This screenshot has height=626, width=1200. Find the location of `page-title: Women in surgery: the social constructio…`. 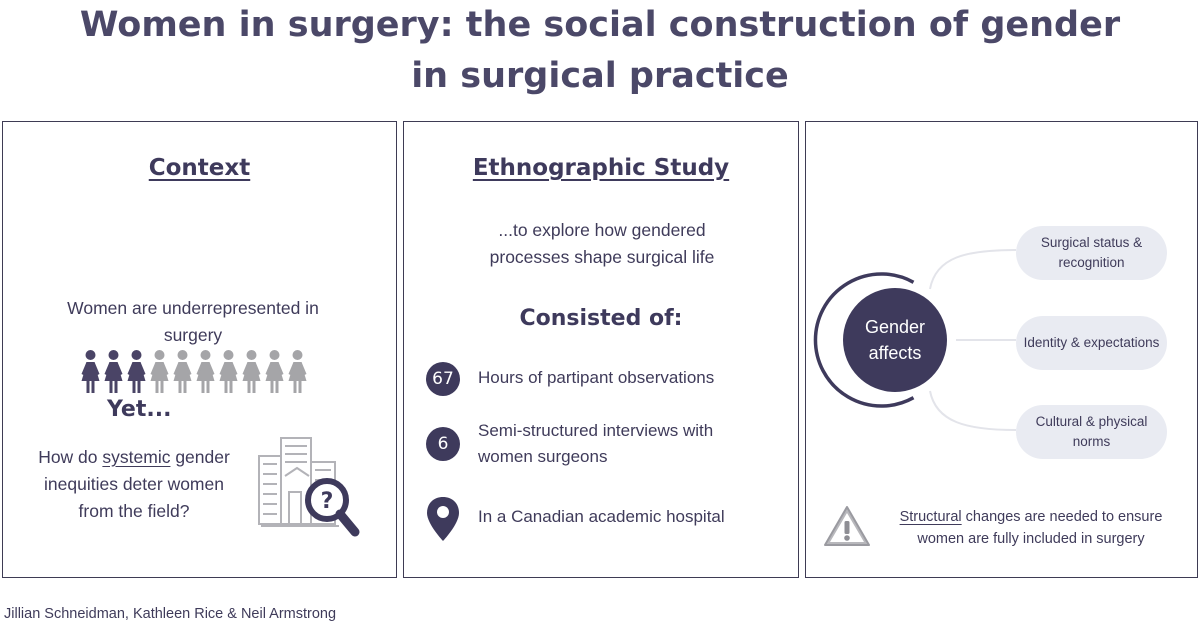

page-title: Women in surgery: the social constructio… is located at coordinates (600, 50).